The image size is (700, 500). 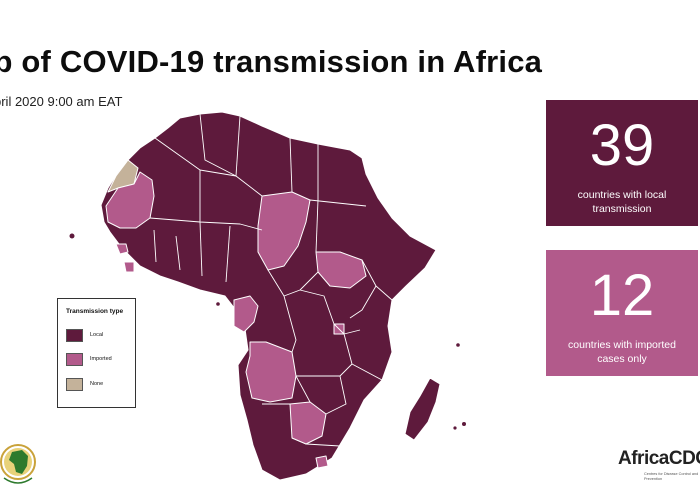 What do you see at coordinates (74, 384) in the screenshot?
I see `legend-swatch-none` at bounding box center [74, 384].